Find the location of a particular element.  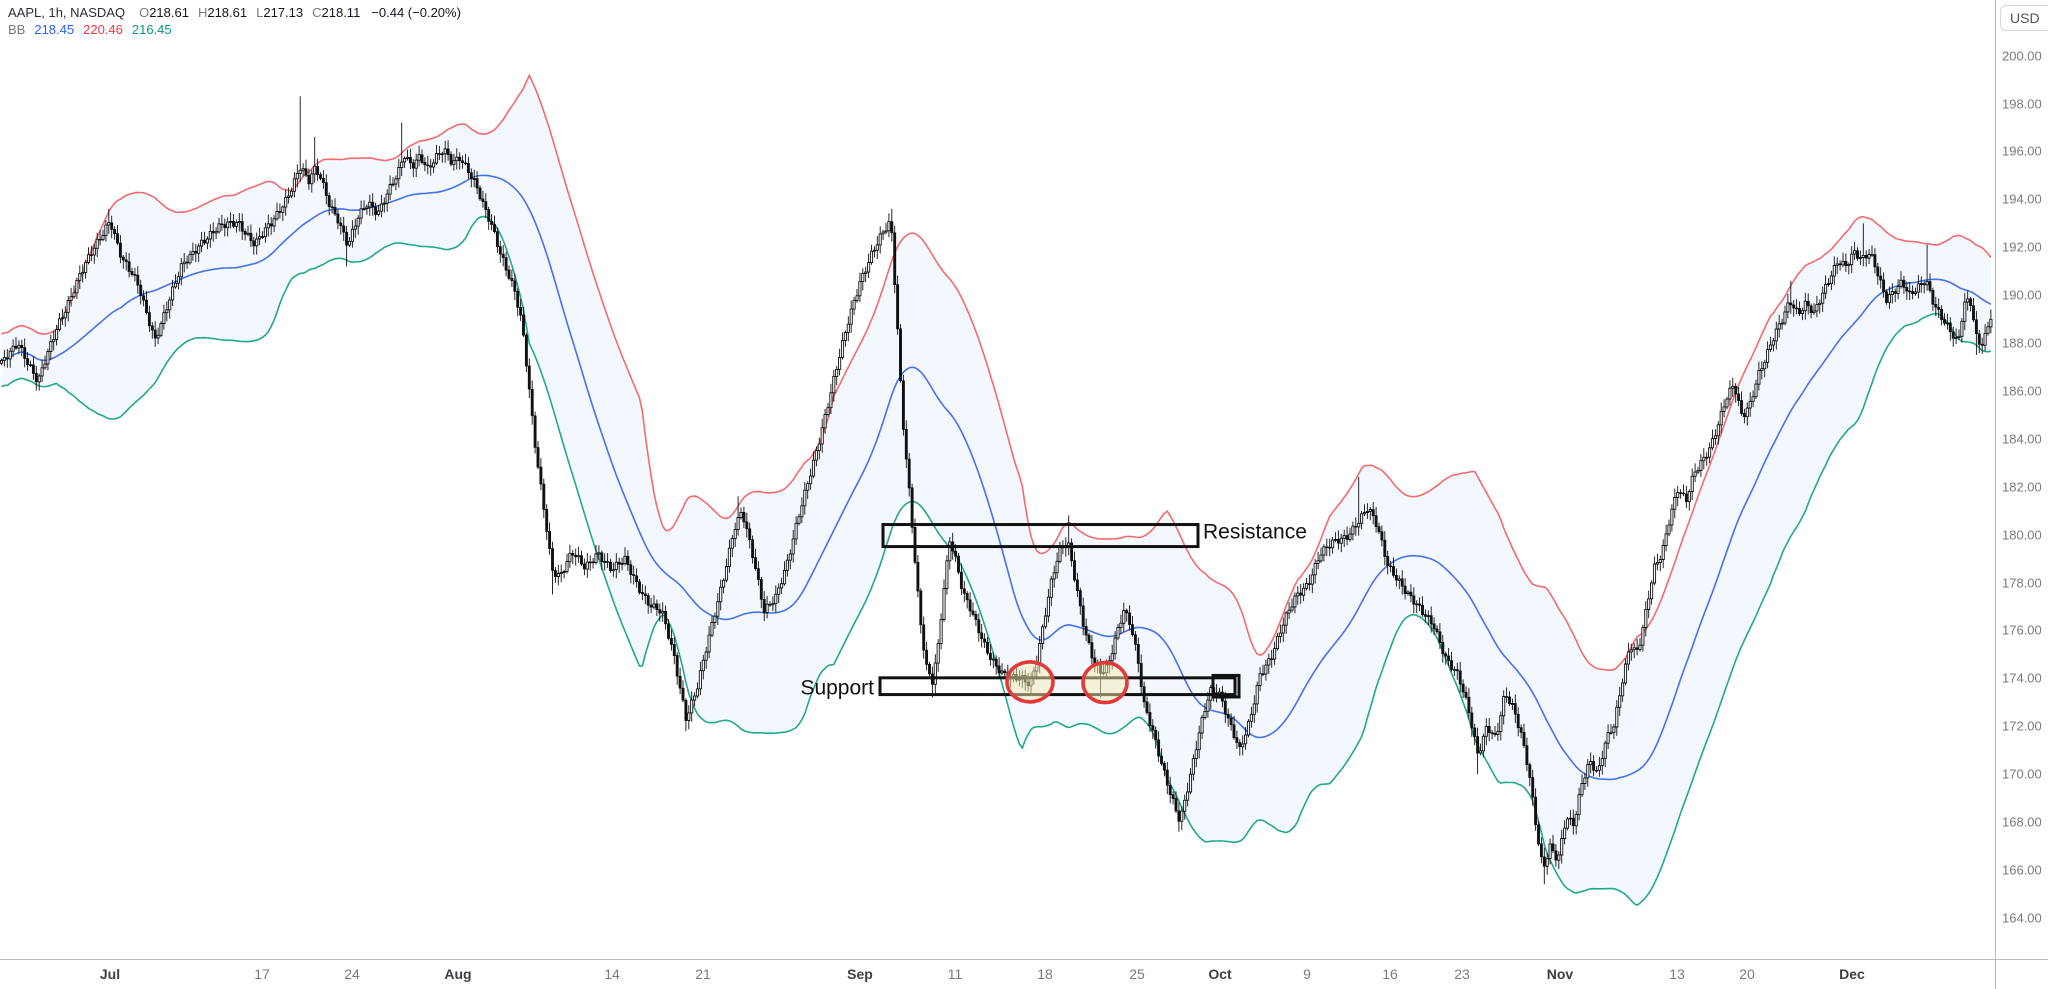

support-label: Support is located at coordinates (837, 687).